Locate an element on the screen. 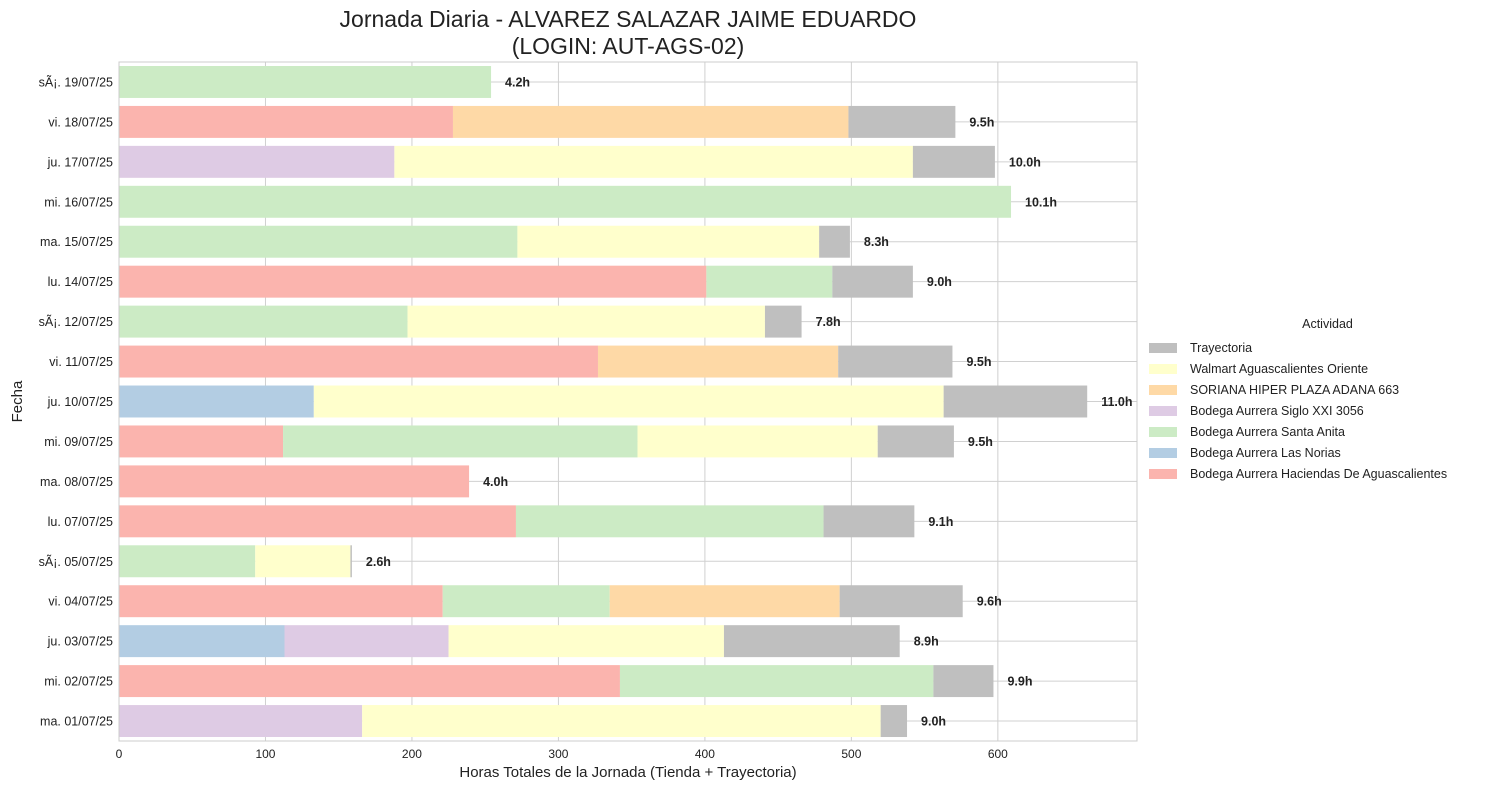 This screenshot has width=1489, height=790. bar-total-label: 9.6h is located at coordinates (989, 602).